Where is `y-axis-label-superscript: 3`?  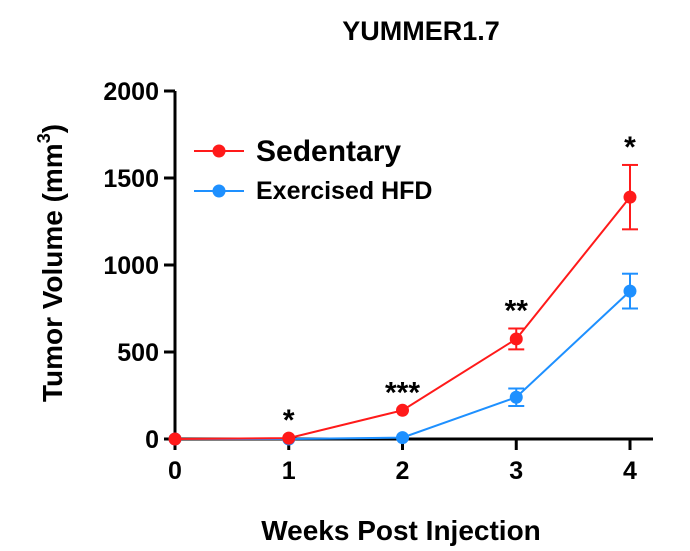 y-axis-label-superscript: 3 is located at coordinates (44, 138).